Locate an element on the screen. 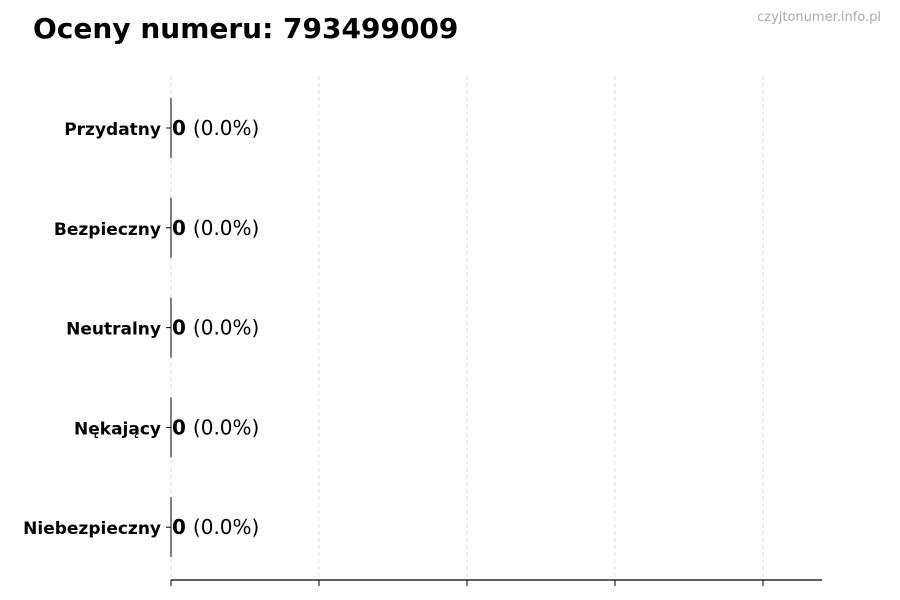 The width and height of the screenshot is (900, 600). chart-title: Oceny numeru: 793499009 is located at coordinates (246, 28).